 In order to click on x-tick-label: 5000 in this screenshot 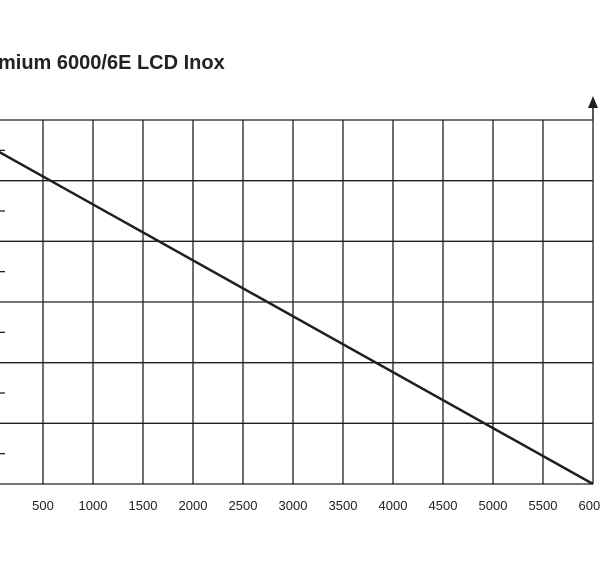, I will do `click(493, 505)`.